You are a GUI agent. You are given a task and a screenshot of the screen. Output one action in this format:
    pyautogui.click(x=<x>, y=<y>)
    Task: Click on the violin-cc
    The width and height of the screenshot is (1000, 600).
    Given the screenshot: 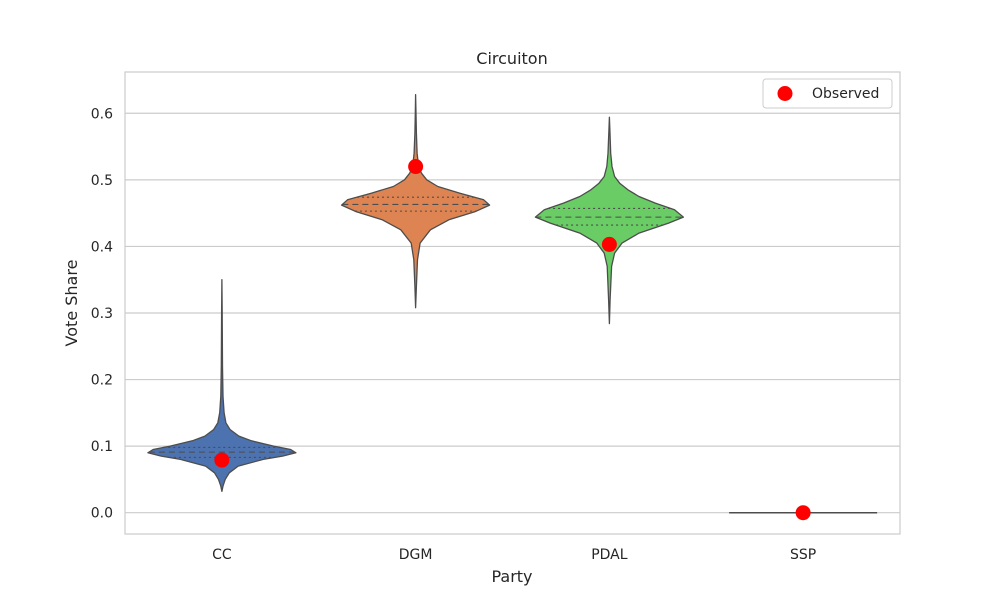 What is the action you would take?
    pyautogui.click(x=222, y=386)
    